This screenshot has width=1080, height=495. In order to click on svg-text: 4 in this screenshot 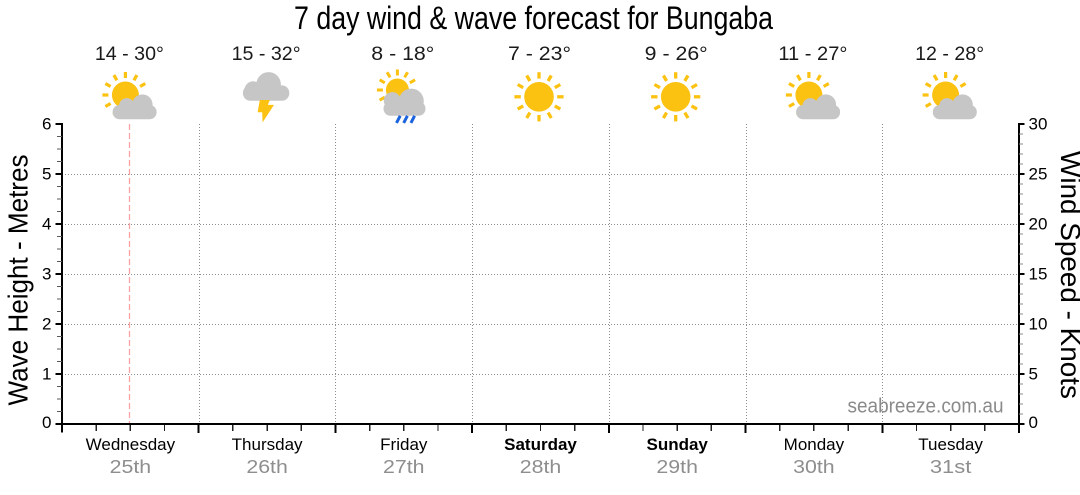, I will do `click(46, 223)`.